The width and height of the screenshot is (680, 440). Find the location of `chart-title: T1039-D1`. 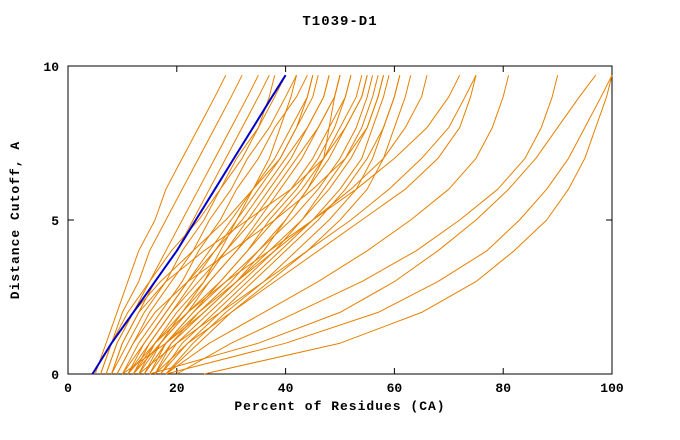

chart-title: T1039-D1 is located at coordinates (340, 22).